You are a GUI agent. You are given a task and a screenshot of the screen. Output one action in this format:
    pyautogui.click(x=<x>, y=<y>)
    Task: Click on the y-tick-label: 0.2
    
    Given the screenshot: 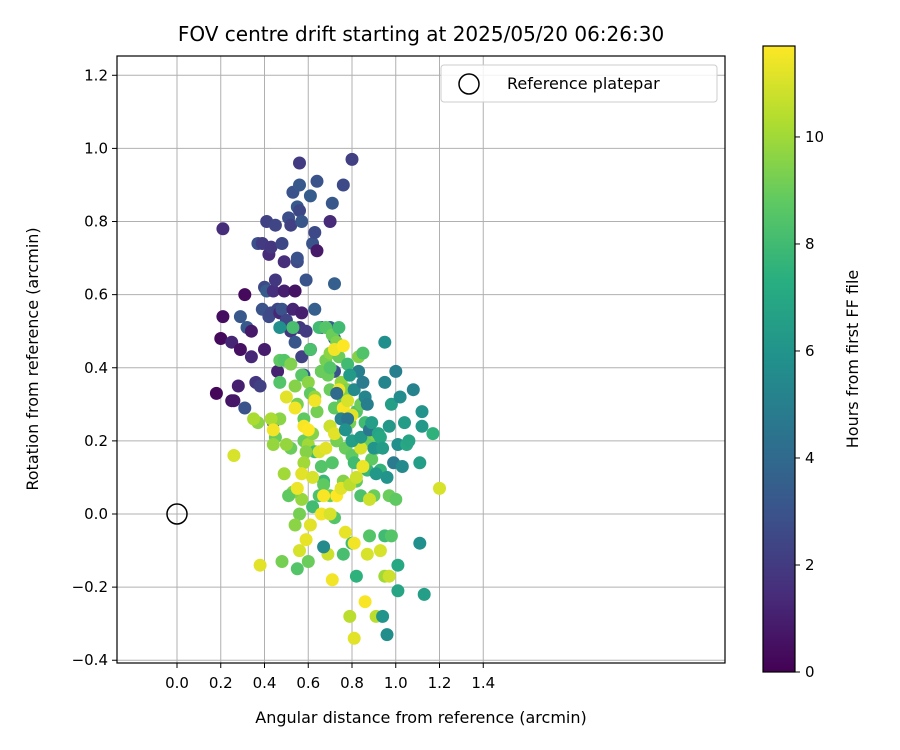 What is the action you would take?
    pyautogui.click(x=96, y=441)
    